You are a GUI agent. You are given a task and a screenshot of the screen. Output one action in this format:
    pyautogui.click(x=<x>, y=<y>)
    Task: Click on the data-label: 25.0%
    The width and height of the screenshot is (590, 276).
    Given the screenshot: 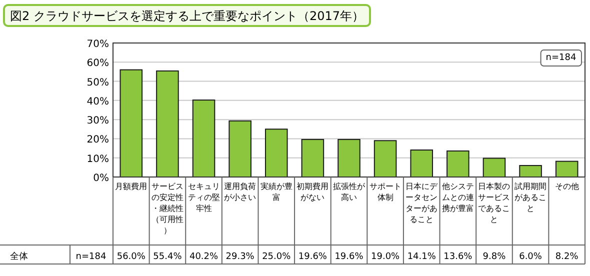 What is the action you would take?
    pyautogui.click(x=277, y=257)
    